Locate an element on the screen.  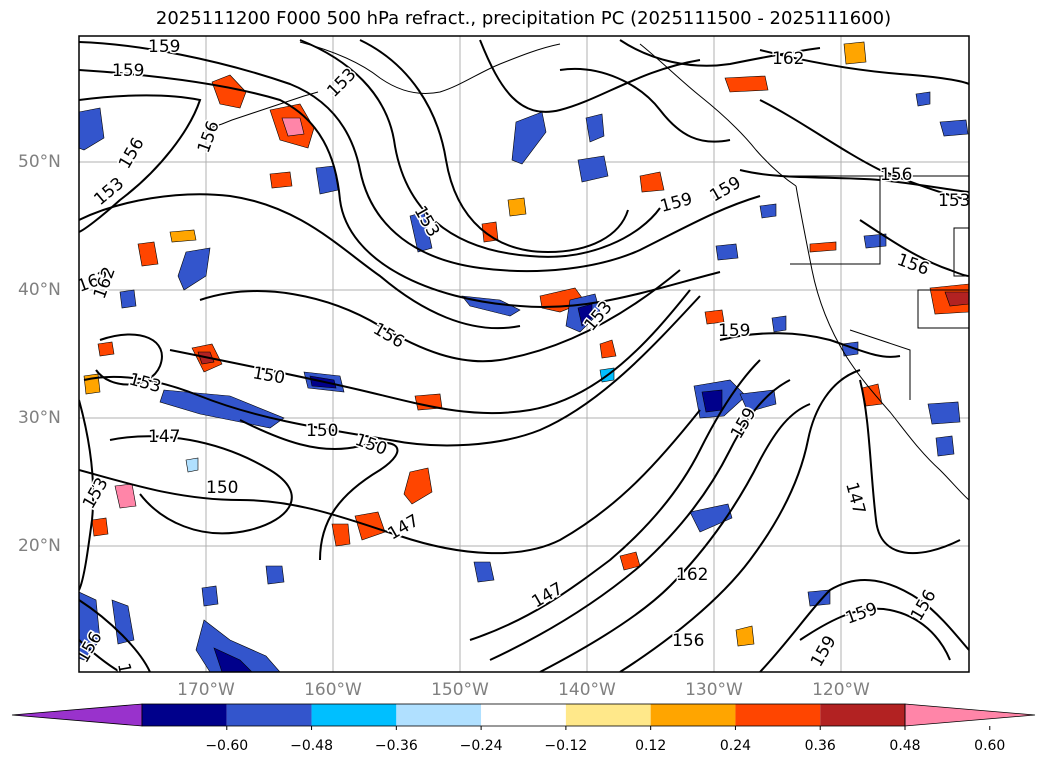
colorbar-frame is located at coordinates (523, 715).